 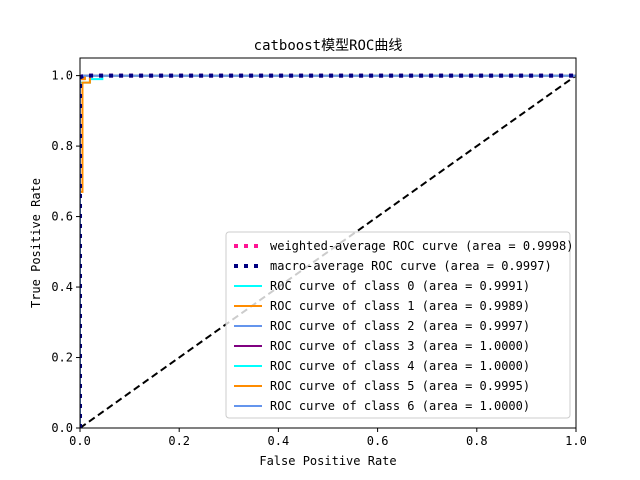 What do you see at coordinates (477, 441) in the screenshot?
I see `x-tick-label: 0.8` at bounding box center [477, 441].